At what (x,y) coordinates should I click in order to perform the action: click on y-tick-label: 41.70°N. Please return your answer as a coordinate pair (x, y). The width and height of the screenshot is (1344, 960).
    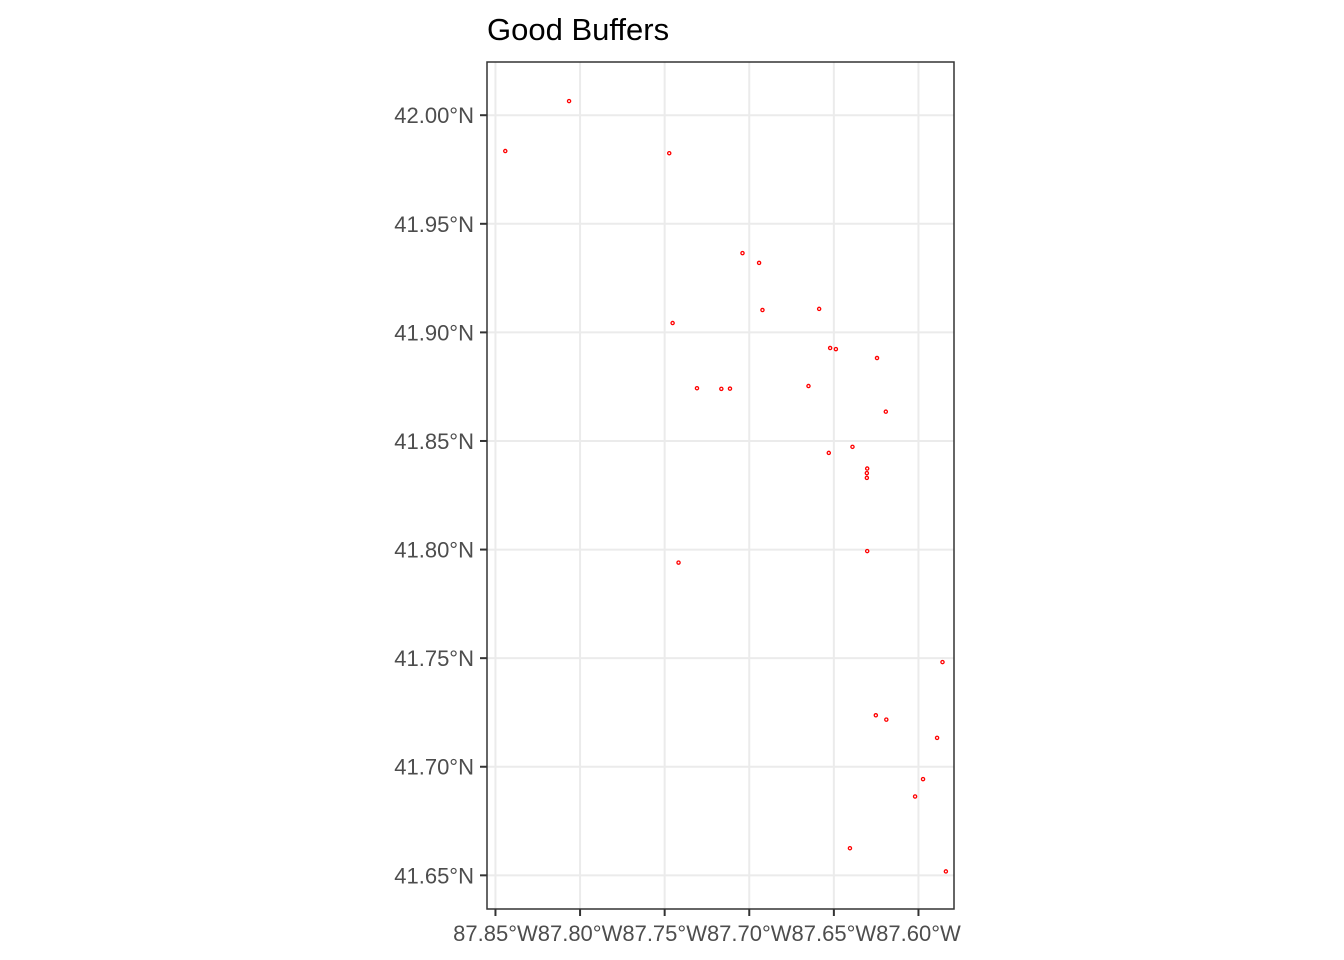
    Looking at the image, I should click on (434, 767).